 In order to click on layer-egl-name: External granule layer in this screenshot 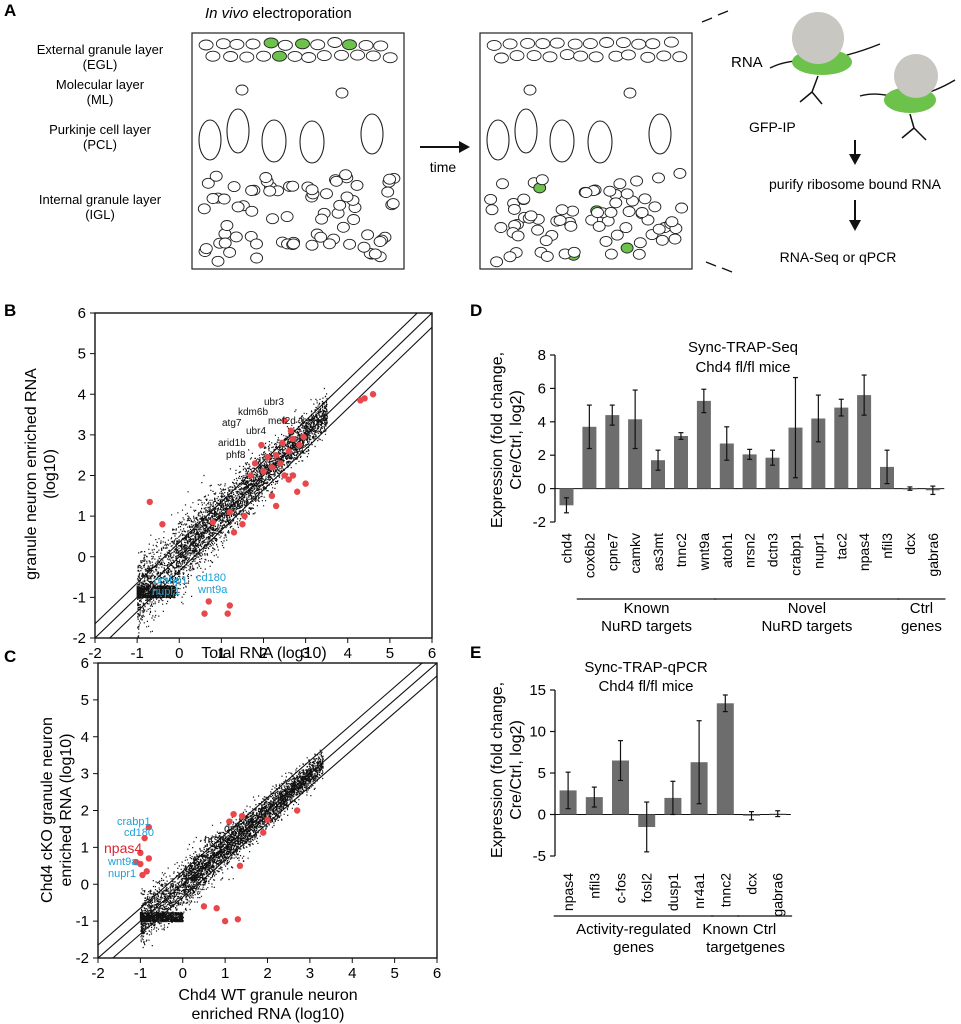, I will do `click(100, 49)`.